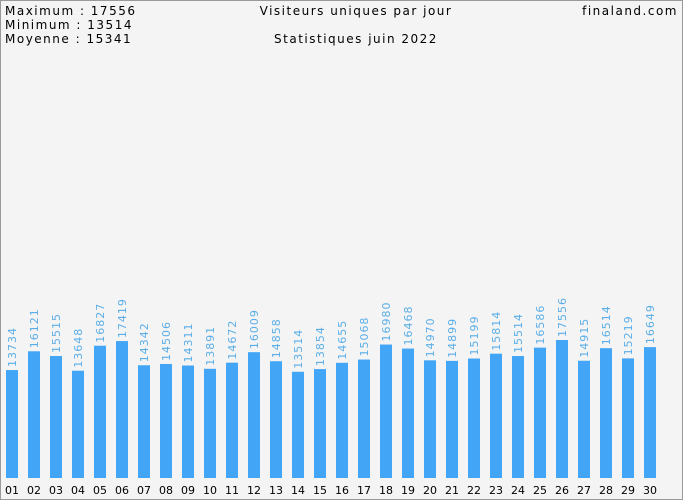 Image resolution: width=683 pixels, height=500 pixels. I want to click on x-tick-label: 14, so click(298, 490).